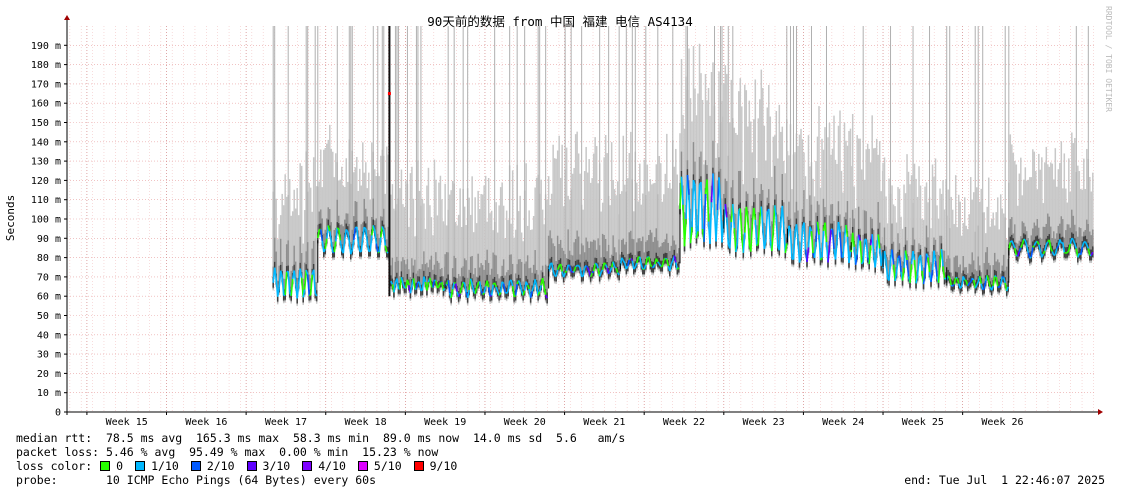  What do you see at coordinates (46, 46) in the screenshot?
I see `y-tick-label: 190 m` at bounding box center [46, 46].